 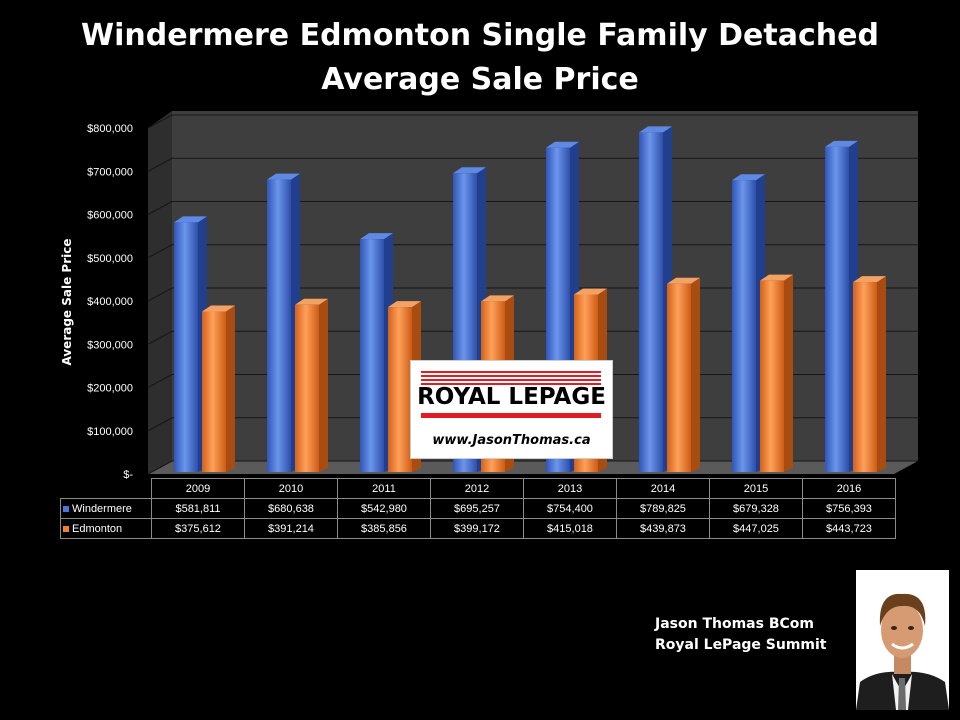 What do you see at coordinates (655, 299) in the screenshot?
I see `bar-windermere-2014` at bounding box center [655, 299].